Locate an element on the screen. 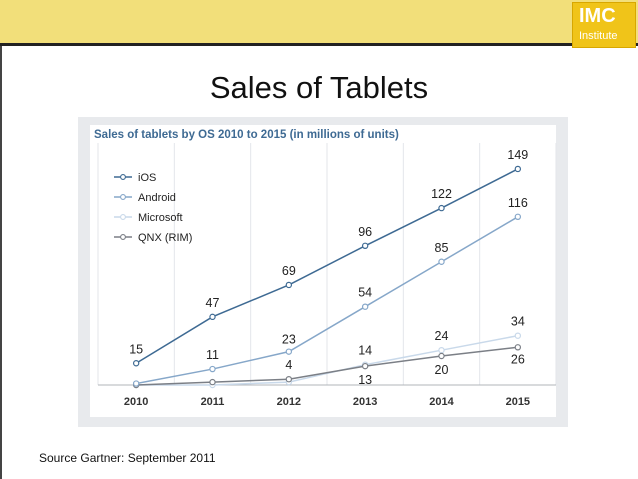  x-tick-label: 2013 is located at coordinates (365, 402).